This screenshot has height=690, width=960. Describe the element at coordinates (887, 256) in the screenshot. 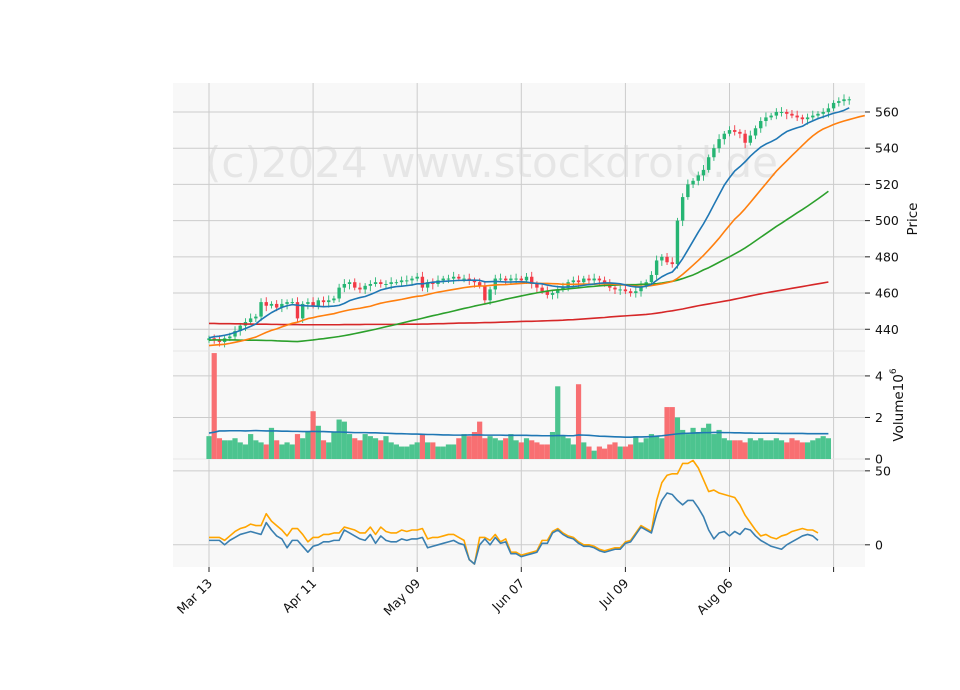

I see `price-y-tick-label: 480` at that location.